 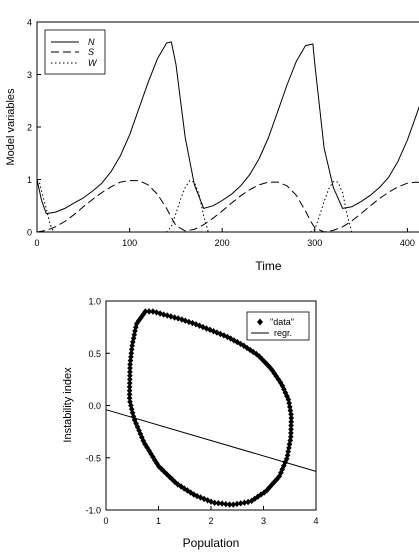 What do you see at coordinates (93, 458) in the screenshot?
I see `phase-plot-y-tick-label: -0.5` at bounding box center [93, 458].